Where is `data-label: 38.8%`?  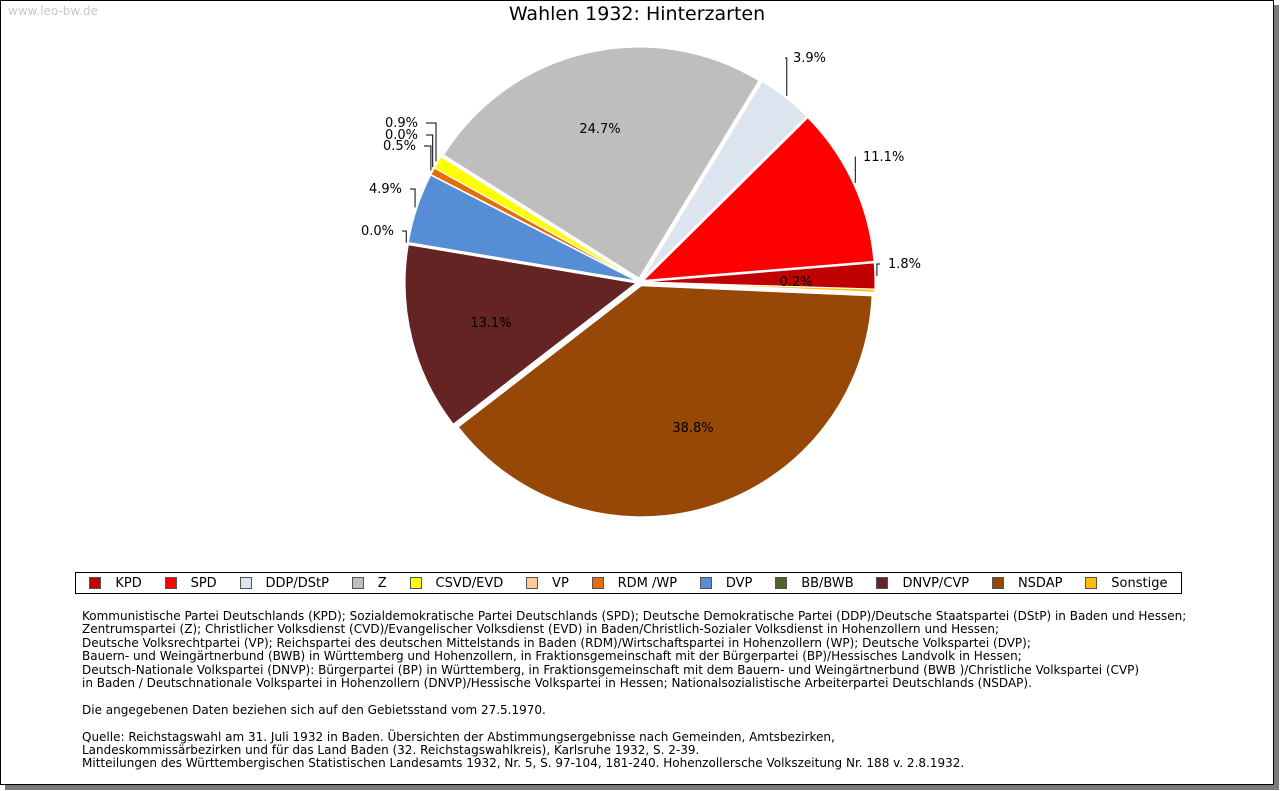 data-label: 38.8% is located at coordinates (692, 428).